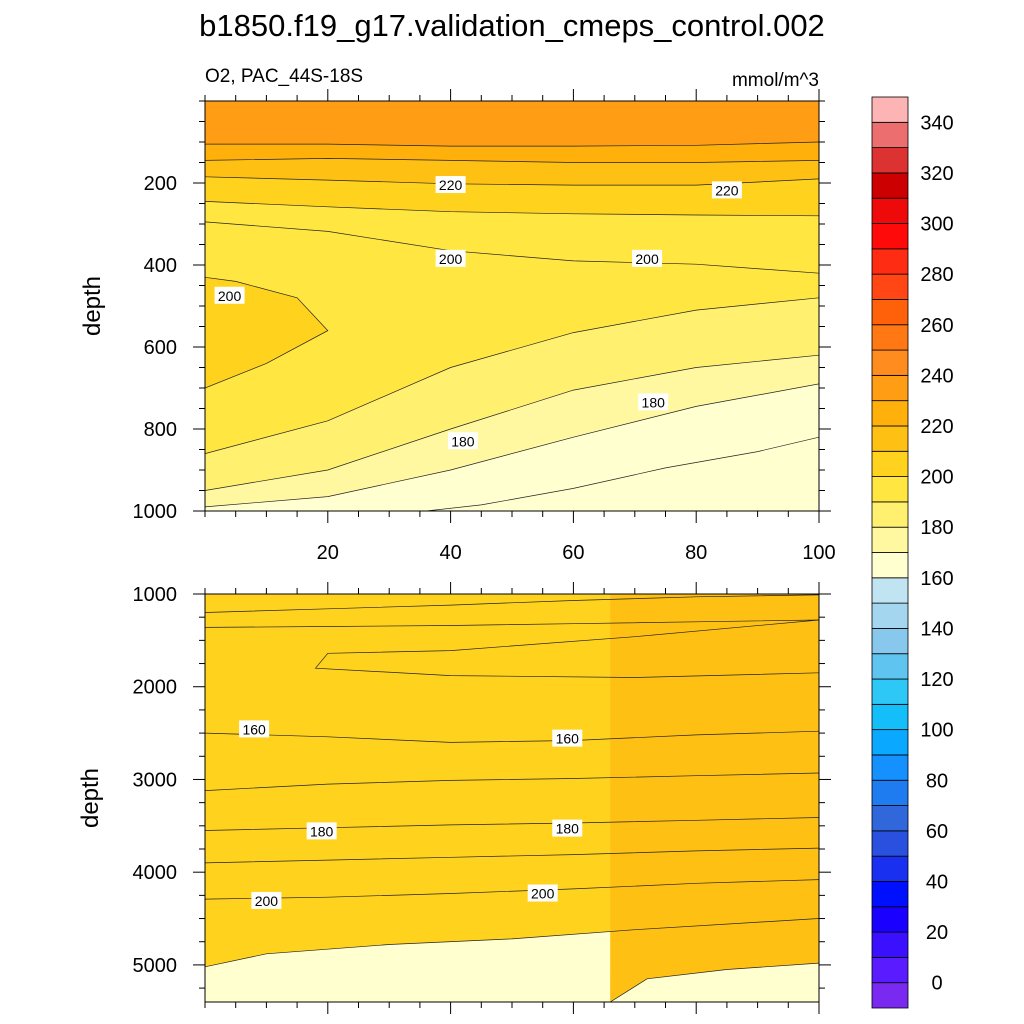 This screenshot has width=1024, height=1024. What do you see at coordinates (155, 595) in the screenshot?
I see `lower-y-tick-label: 1000` at bounding box center [155, 595].